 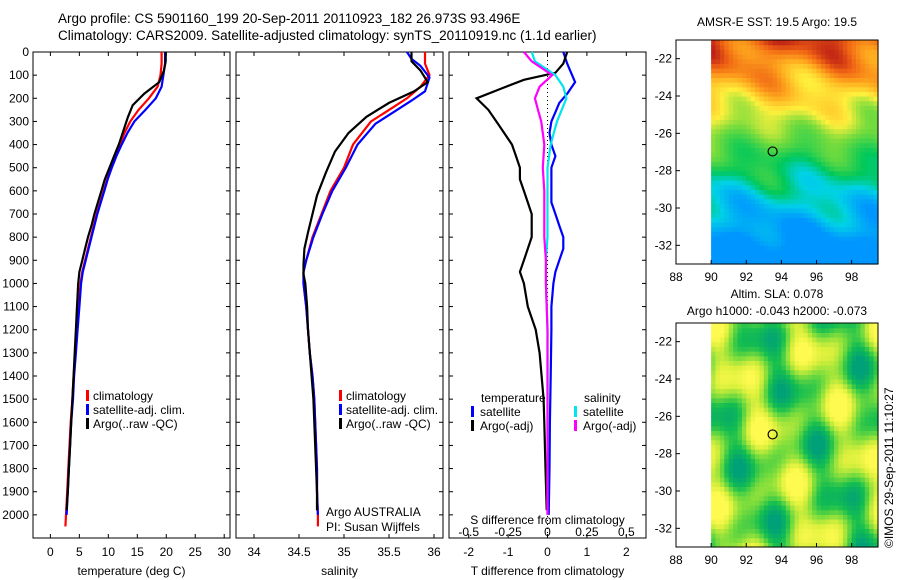 I want to click on y-tick-label: 2000, so click(x=15, y=515).